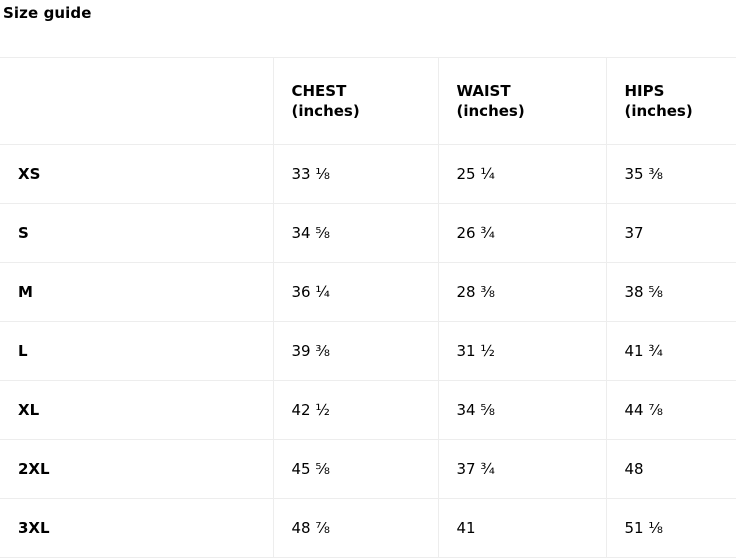  What do you see at coordinates (522, 351) in the screenshot?
I see `cell-waist-l: 31 ½` at bounding box center [522, 351].